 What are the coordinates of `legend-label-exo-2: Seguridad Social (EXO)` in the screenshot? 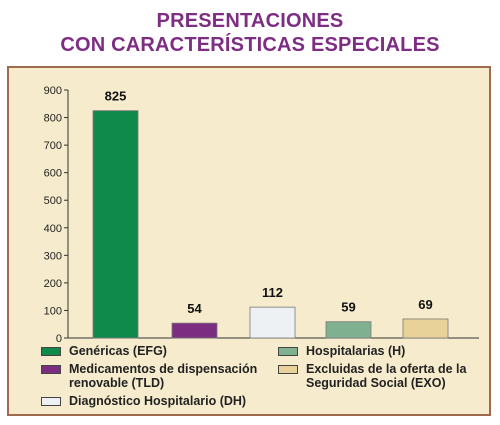 It's located at (376, 383).